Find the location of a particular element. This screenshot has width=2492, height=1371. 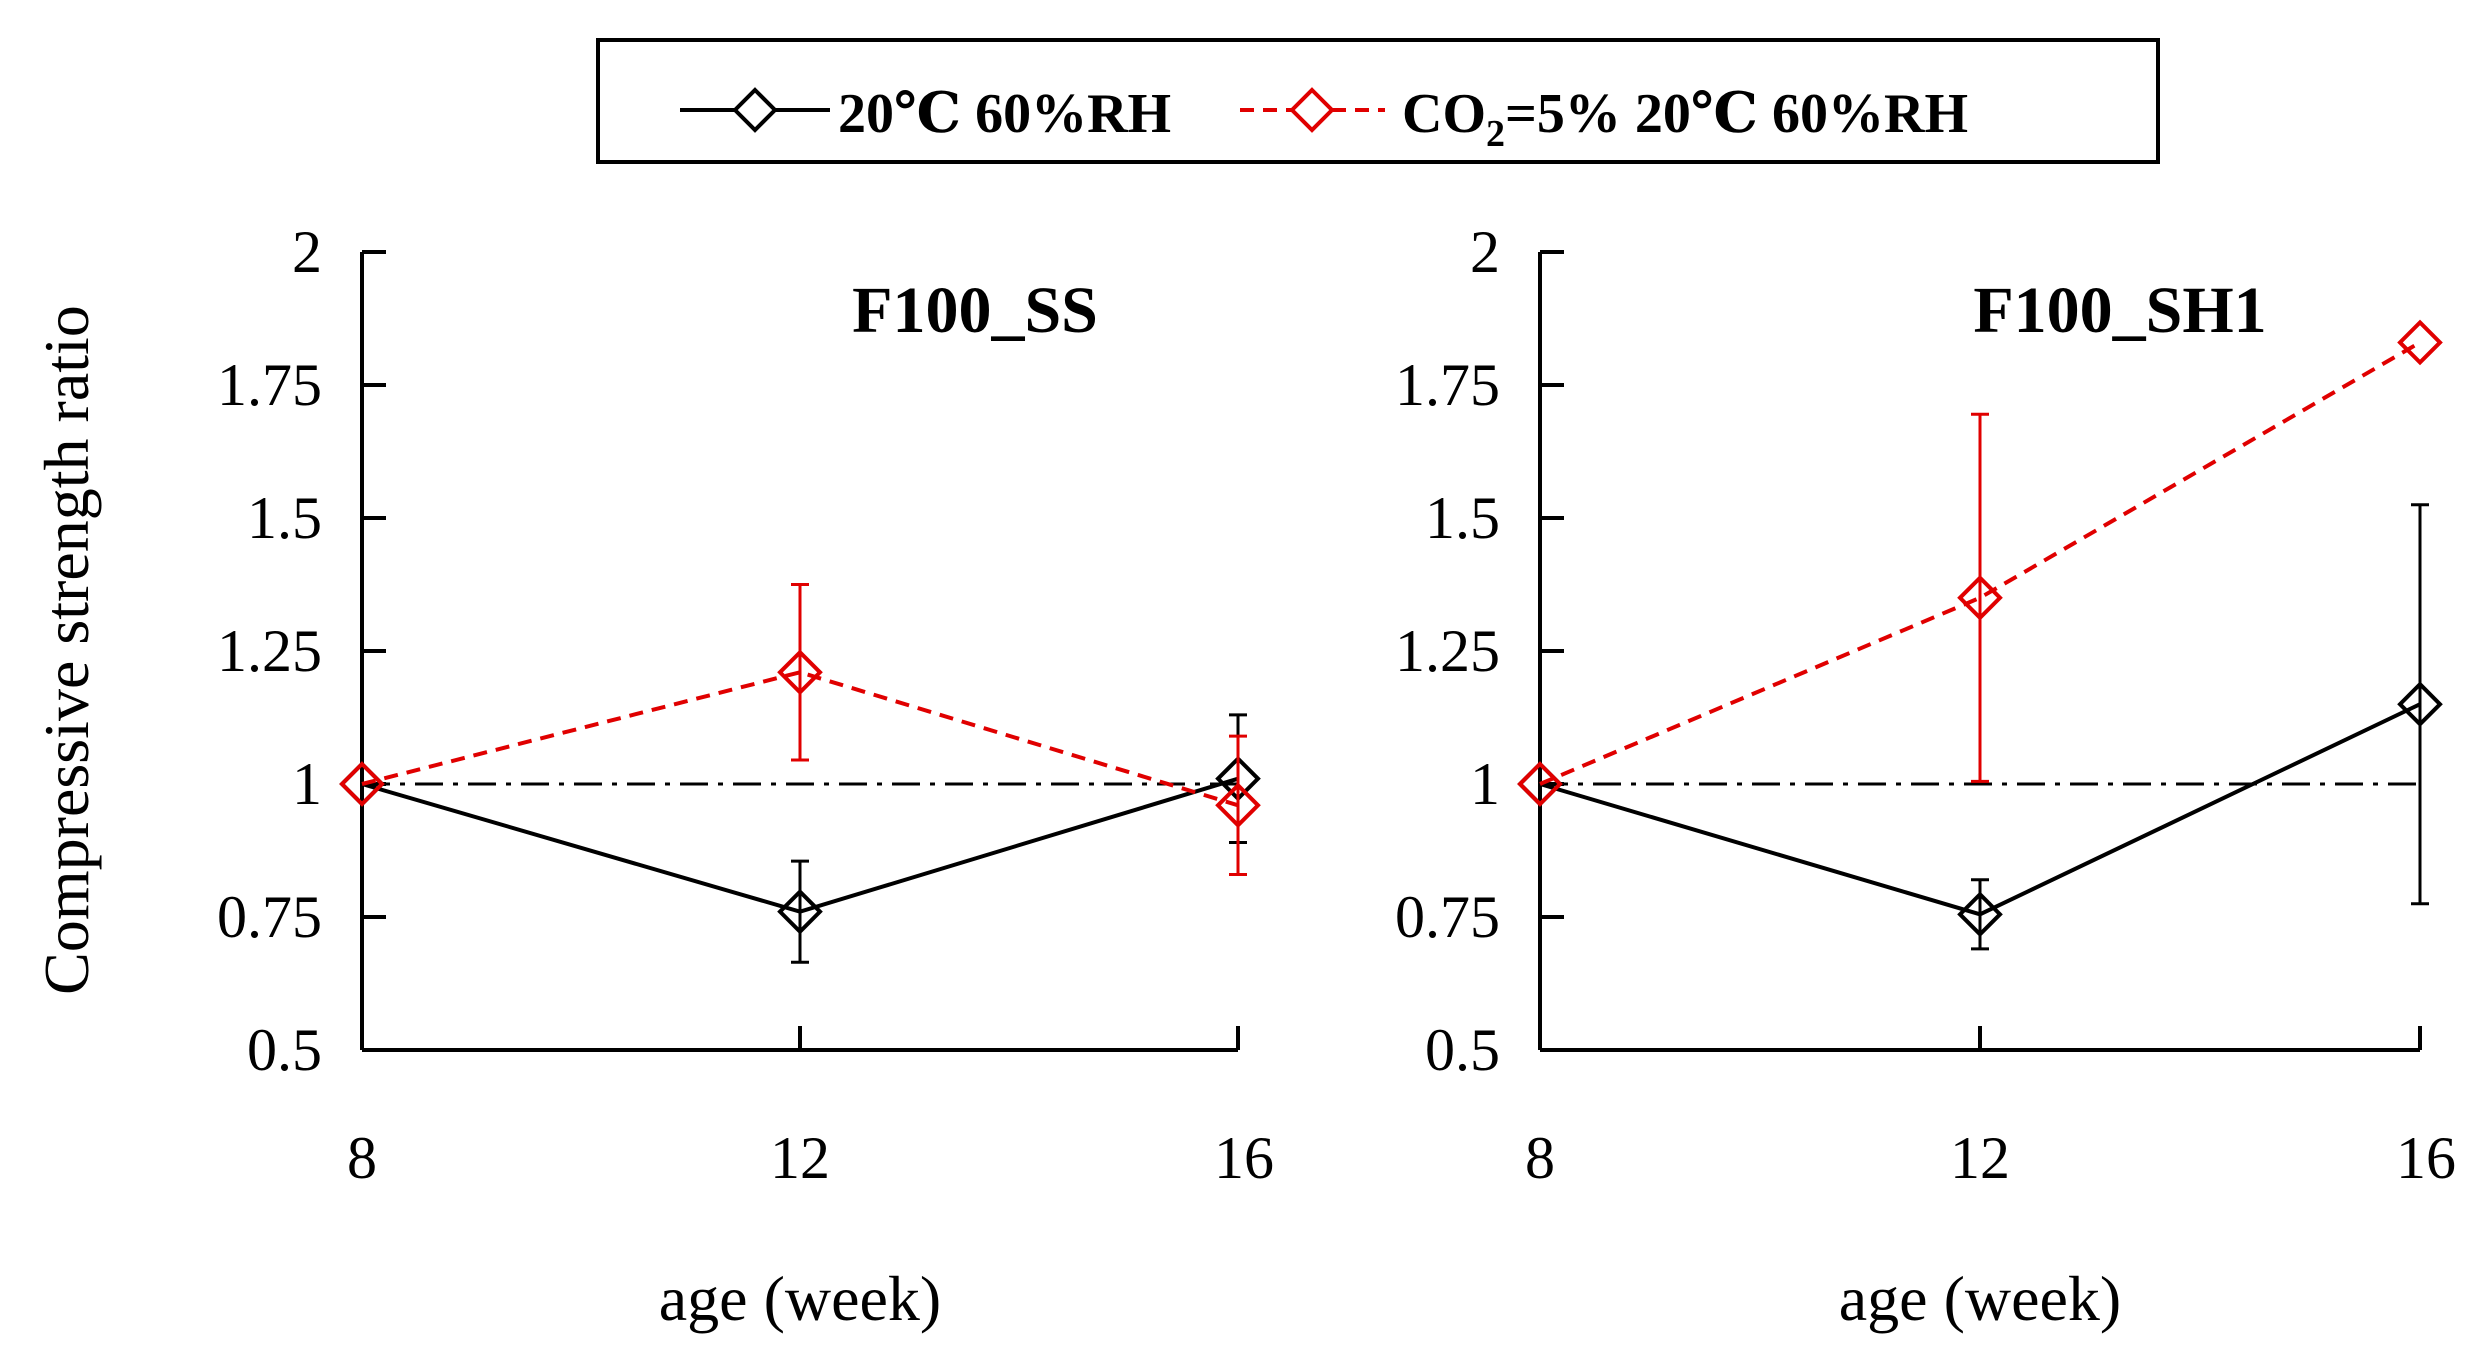

panel-title: F100_SH1 is located at coordinates (2119, 310).